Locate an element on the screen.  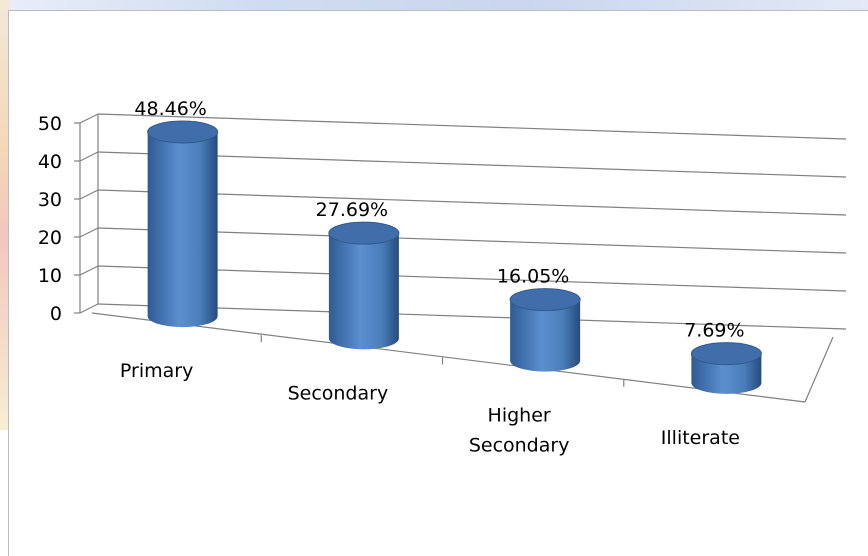
data-label: 7.69% is located at coordinates (714, 331).